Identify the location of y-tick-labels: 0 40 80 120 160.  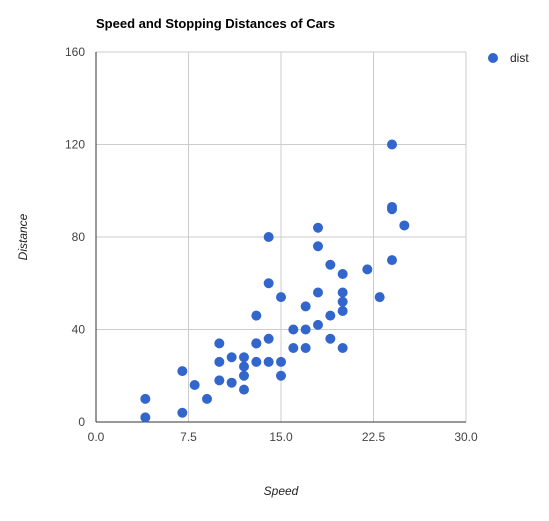
(75, 237).